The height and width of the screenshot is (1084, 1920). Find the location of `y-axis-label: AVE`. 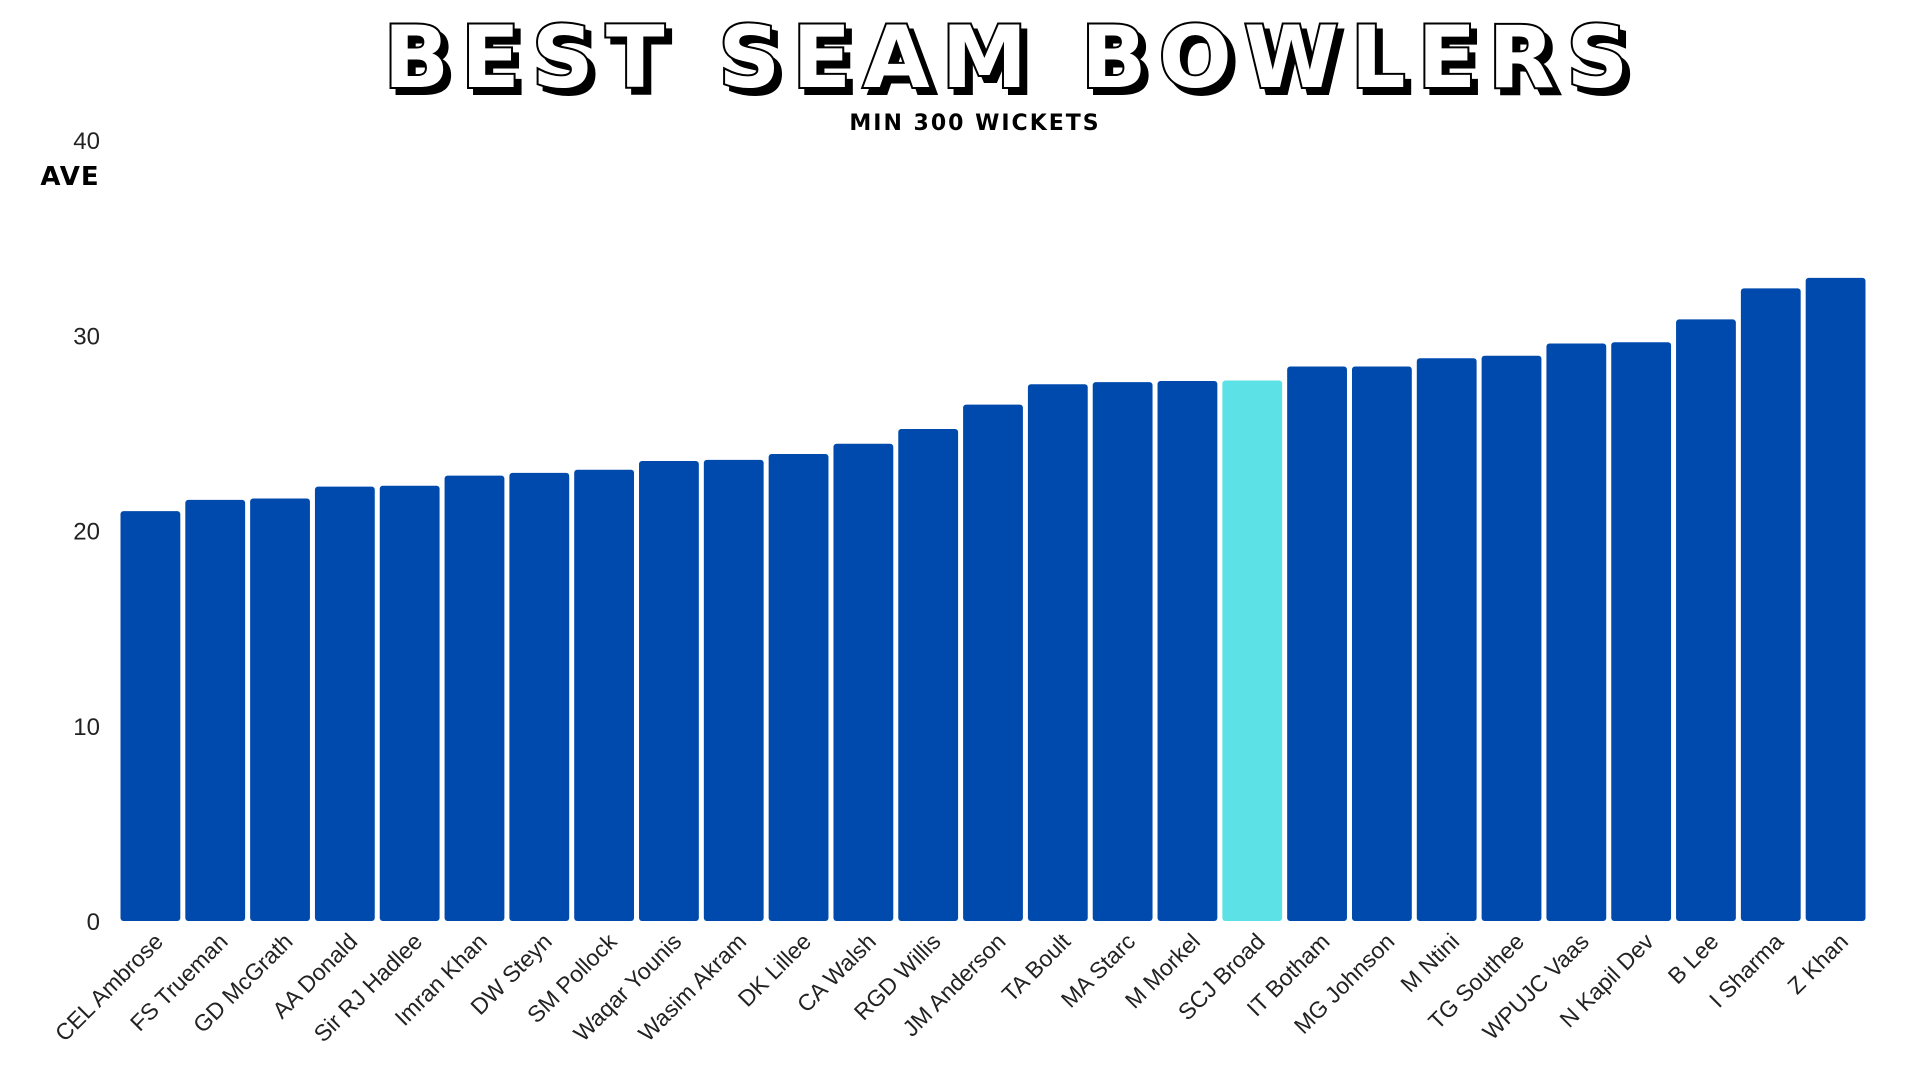

y-axis-label: AVE is located at coordinates (69, 177).